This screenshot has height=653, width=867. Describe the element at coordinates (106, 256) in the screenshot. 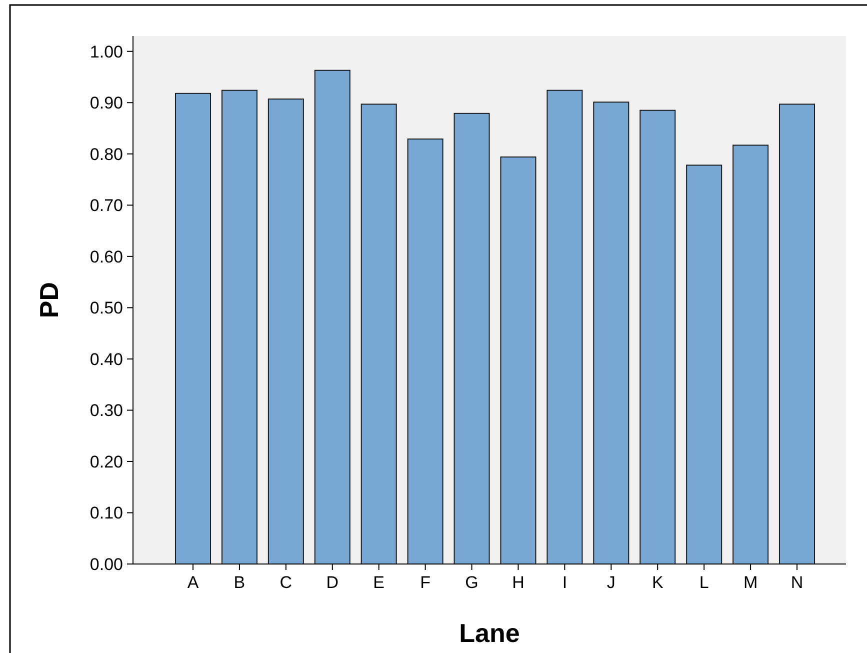

I see `y-tick-label: 0.60` at that location.